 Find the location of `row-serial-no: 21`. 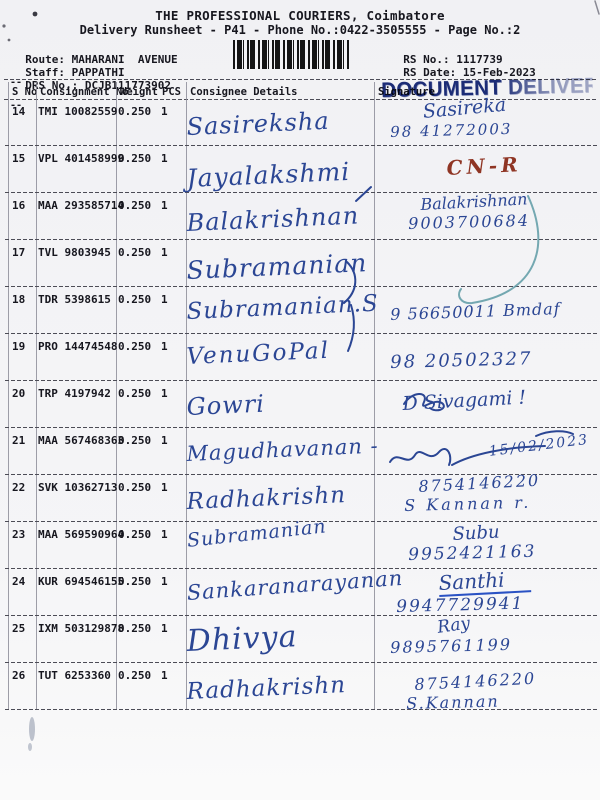

row-serial-no: 21 is located at coordinates (19, 440).